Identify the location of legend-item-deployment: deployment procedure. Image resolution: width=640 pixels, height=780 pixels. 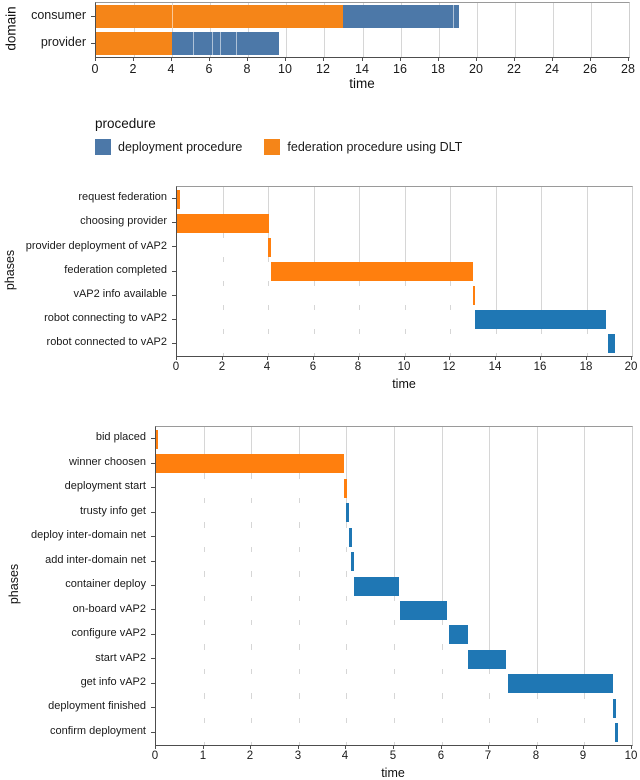
(168, 147).